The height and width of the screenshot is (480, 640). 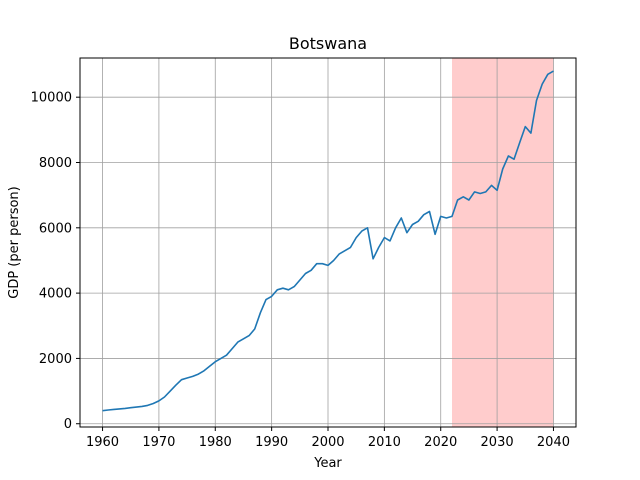 What do you see at coordinates (102, 442) in the screenshot?
I see `x-tick-label: 1960` at bounding box center [102, 442].